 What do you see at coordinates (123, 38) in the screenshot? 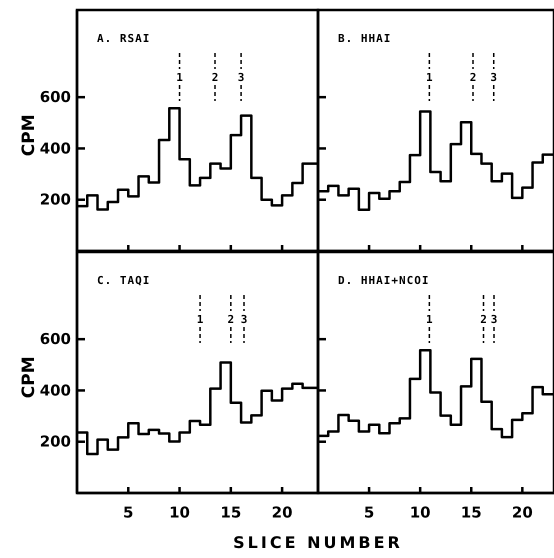
I see `text: A. RSAI` at bounding box center [123, 38].